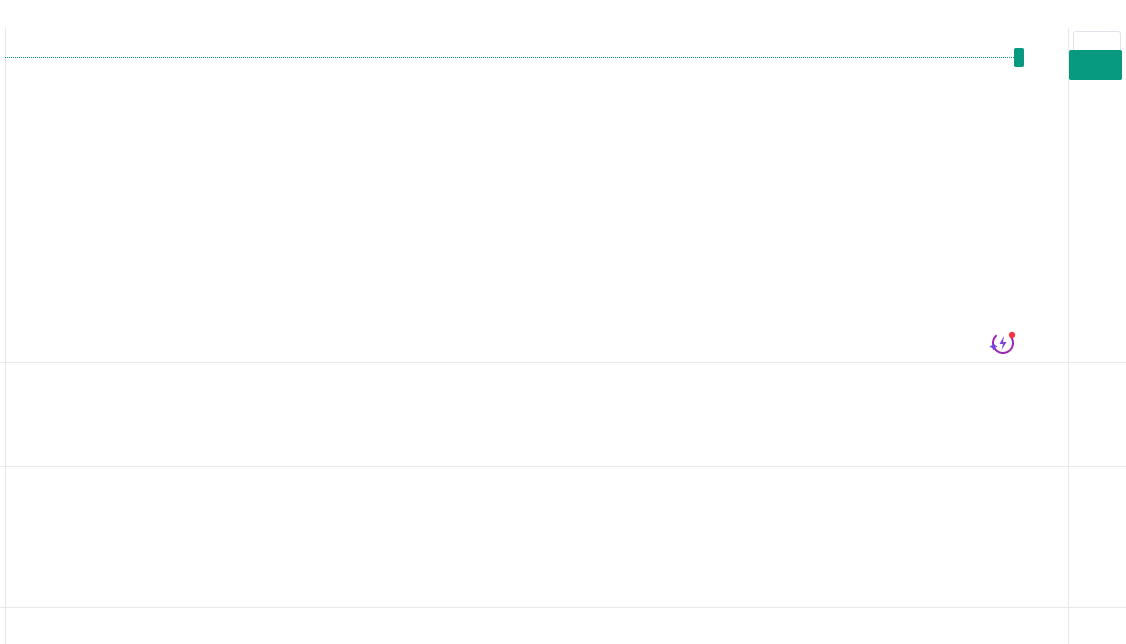  What do you see at coordinates (563, 607) in the screenshot?
I see `time-axis-border` at bounding box center [563, 607].